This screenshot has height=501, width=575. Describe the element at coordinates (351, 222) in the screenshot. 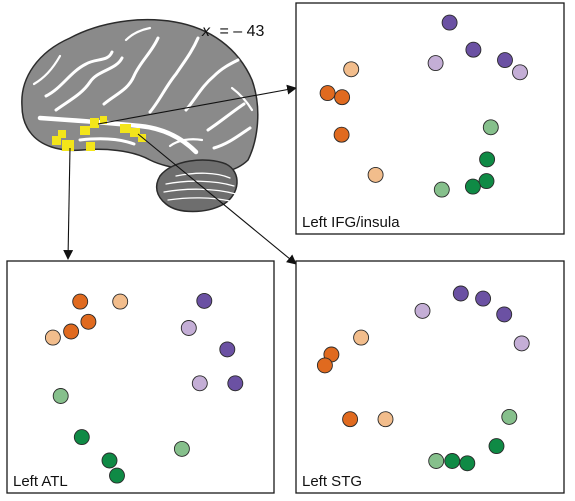

I see `panel-label: Left IFG/insula` at that location.